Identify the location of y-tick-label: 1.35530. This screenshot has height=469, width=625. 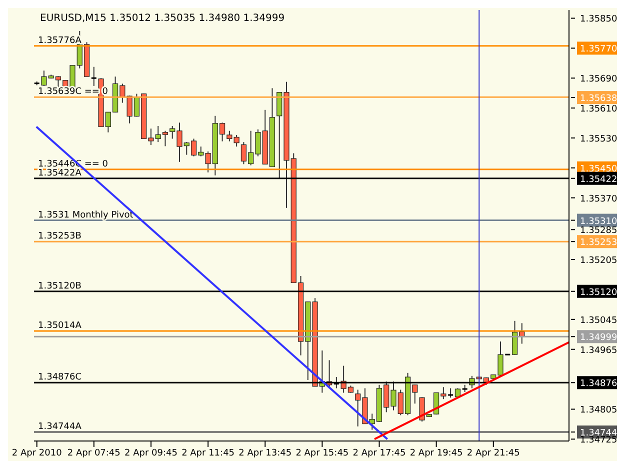
(599, 139).